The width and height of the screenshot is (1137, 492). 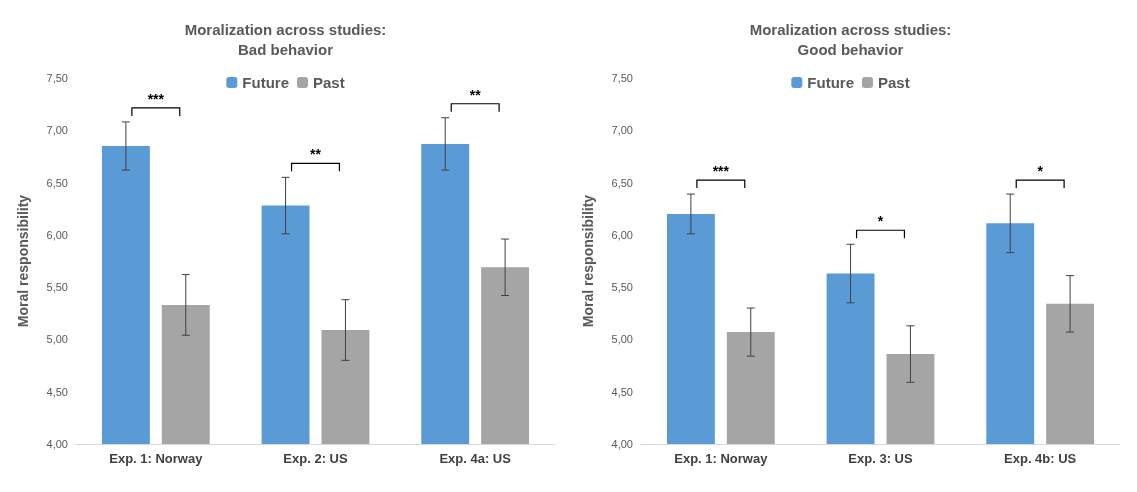 What do you see at coordinates (475, 458) in the screenshot?
I see `x-tick-label: Exp. 4a: US` at bounding box center [475, 458].